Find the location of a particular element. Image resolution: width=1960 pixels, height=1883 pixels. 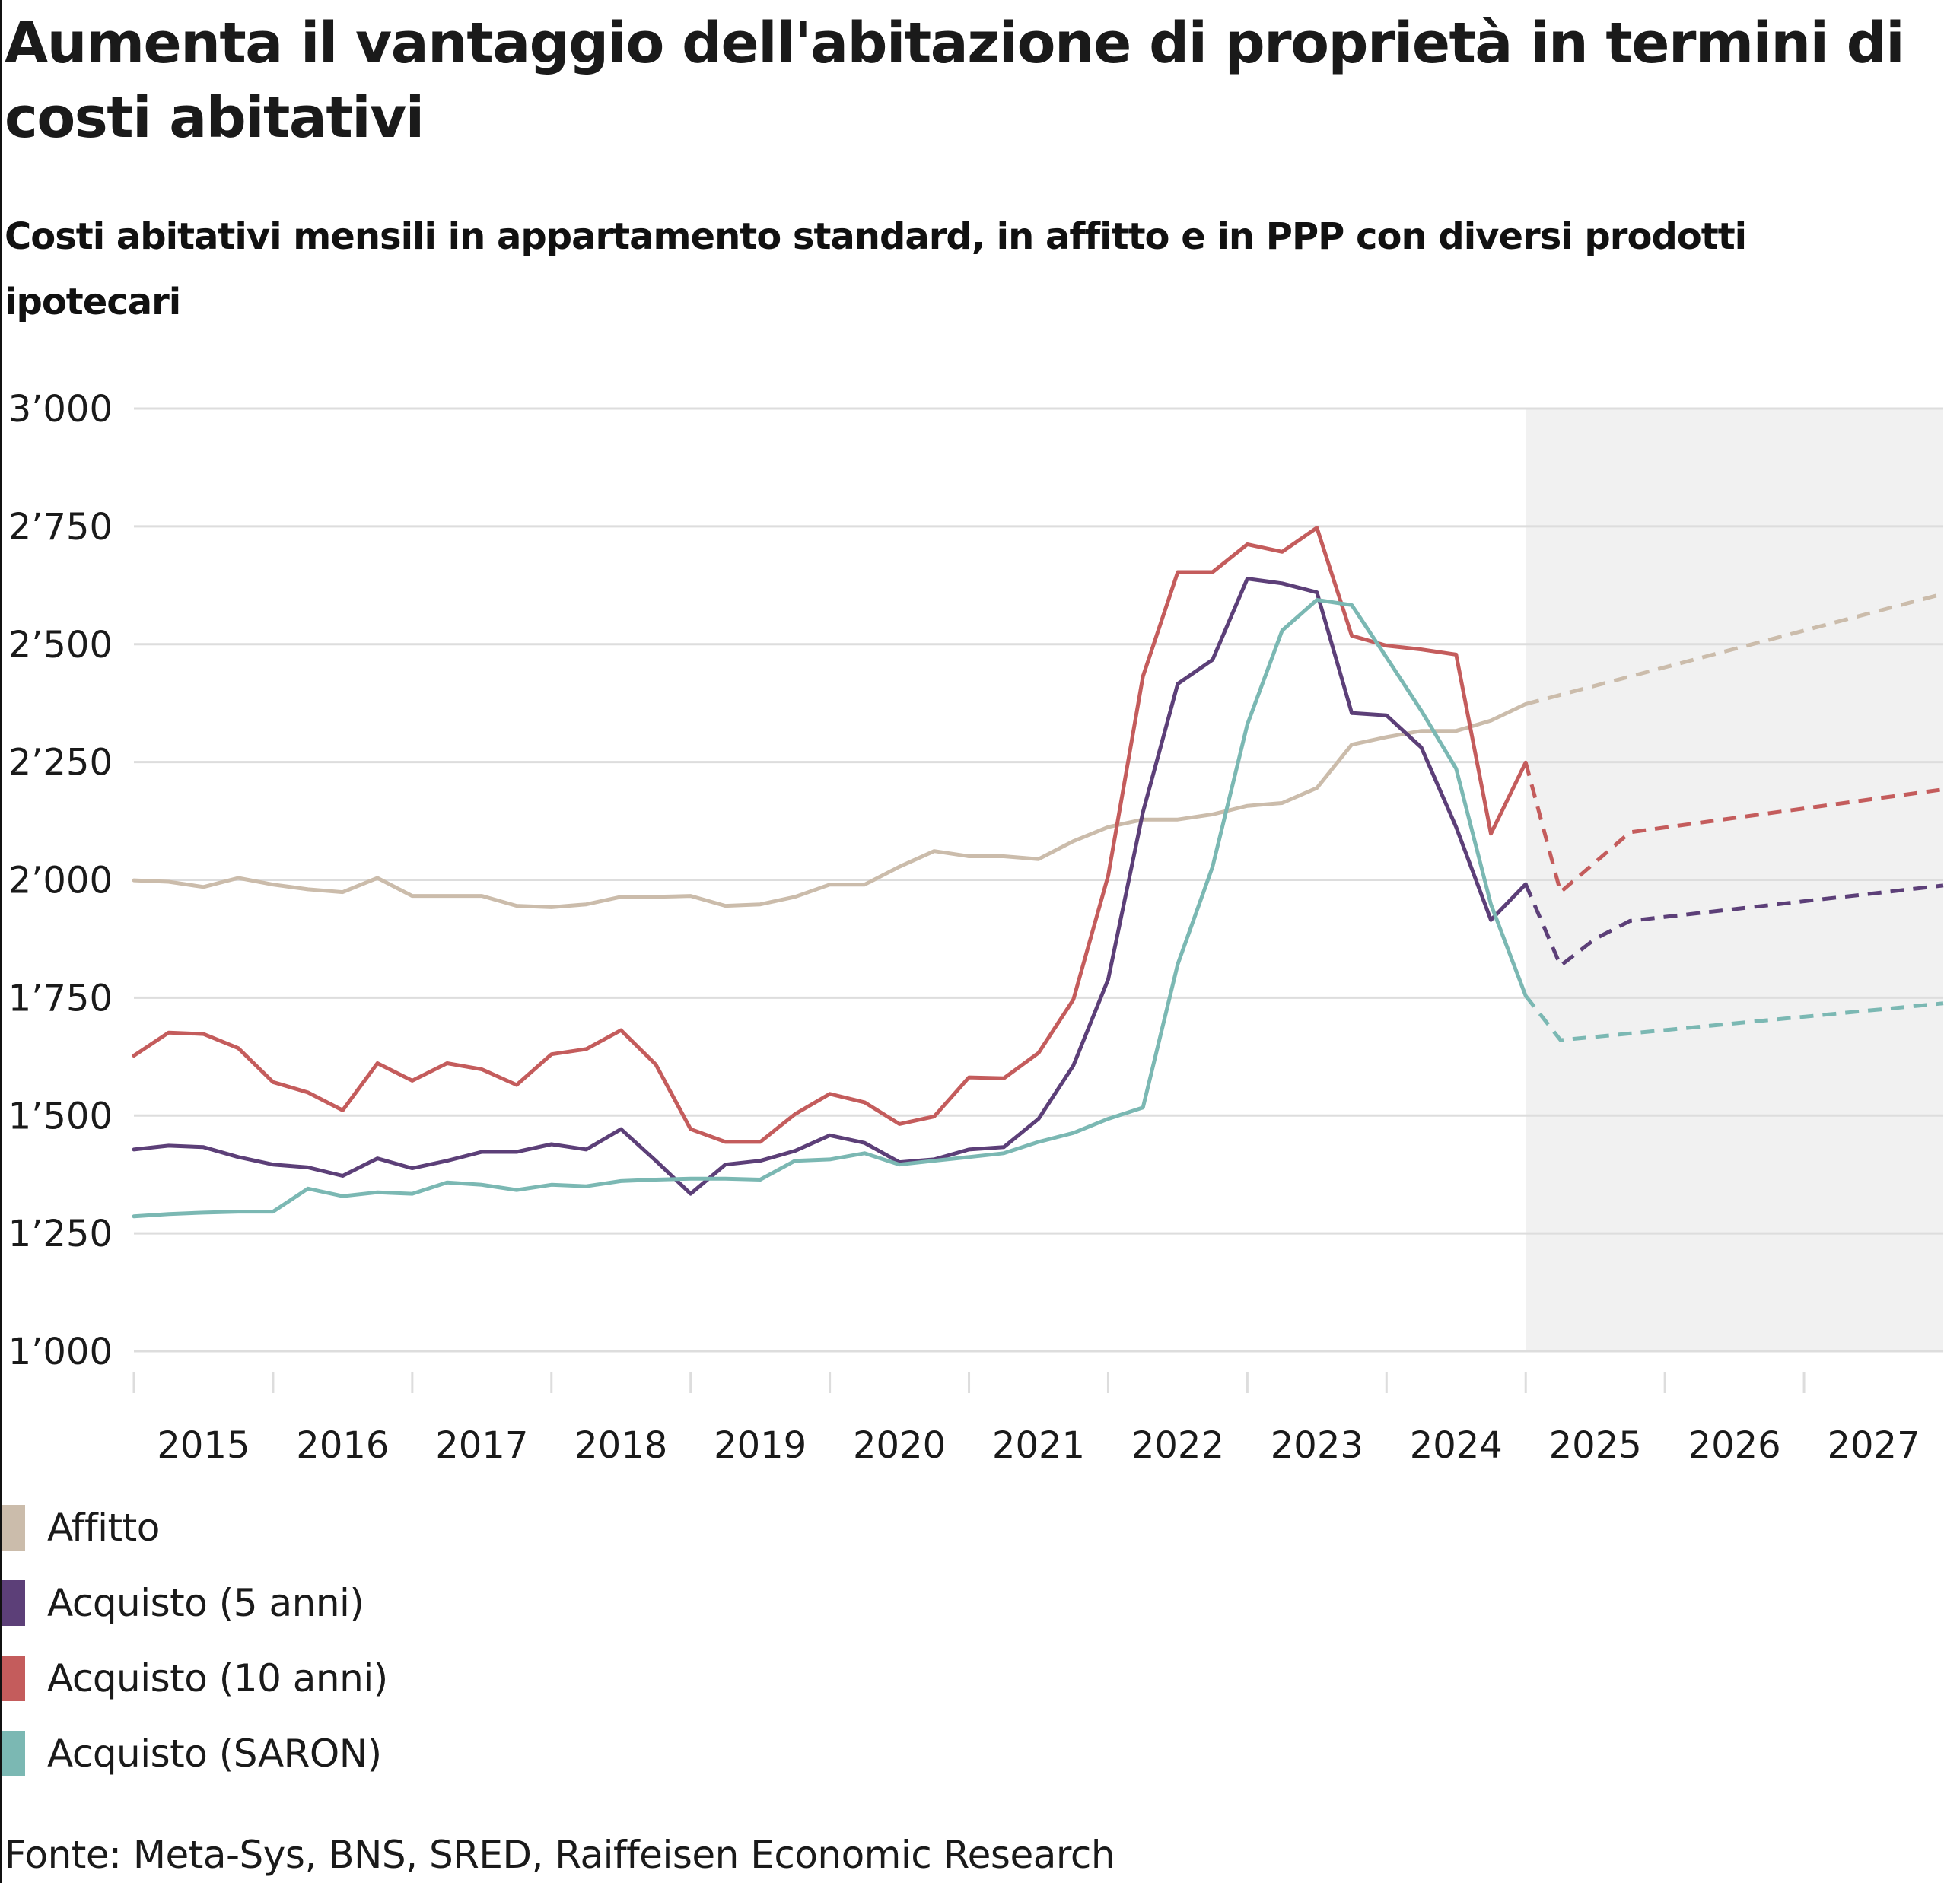

x-tick-label: 2021 is located at coordinates (1039, 1445).